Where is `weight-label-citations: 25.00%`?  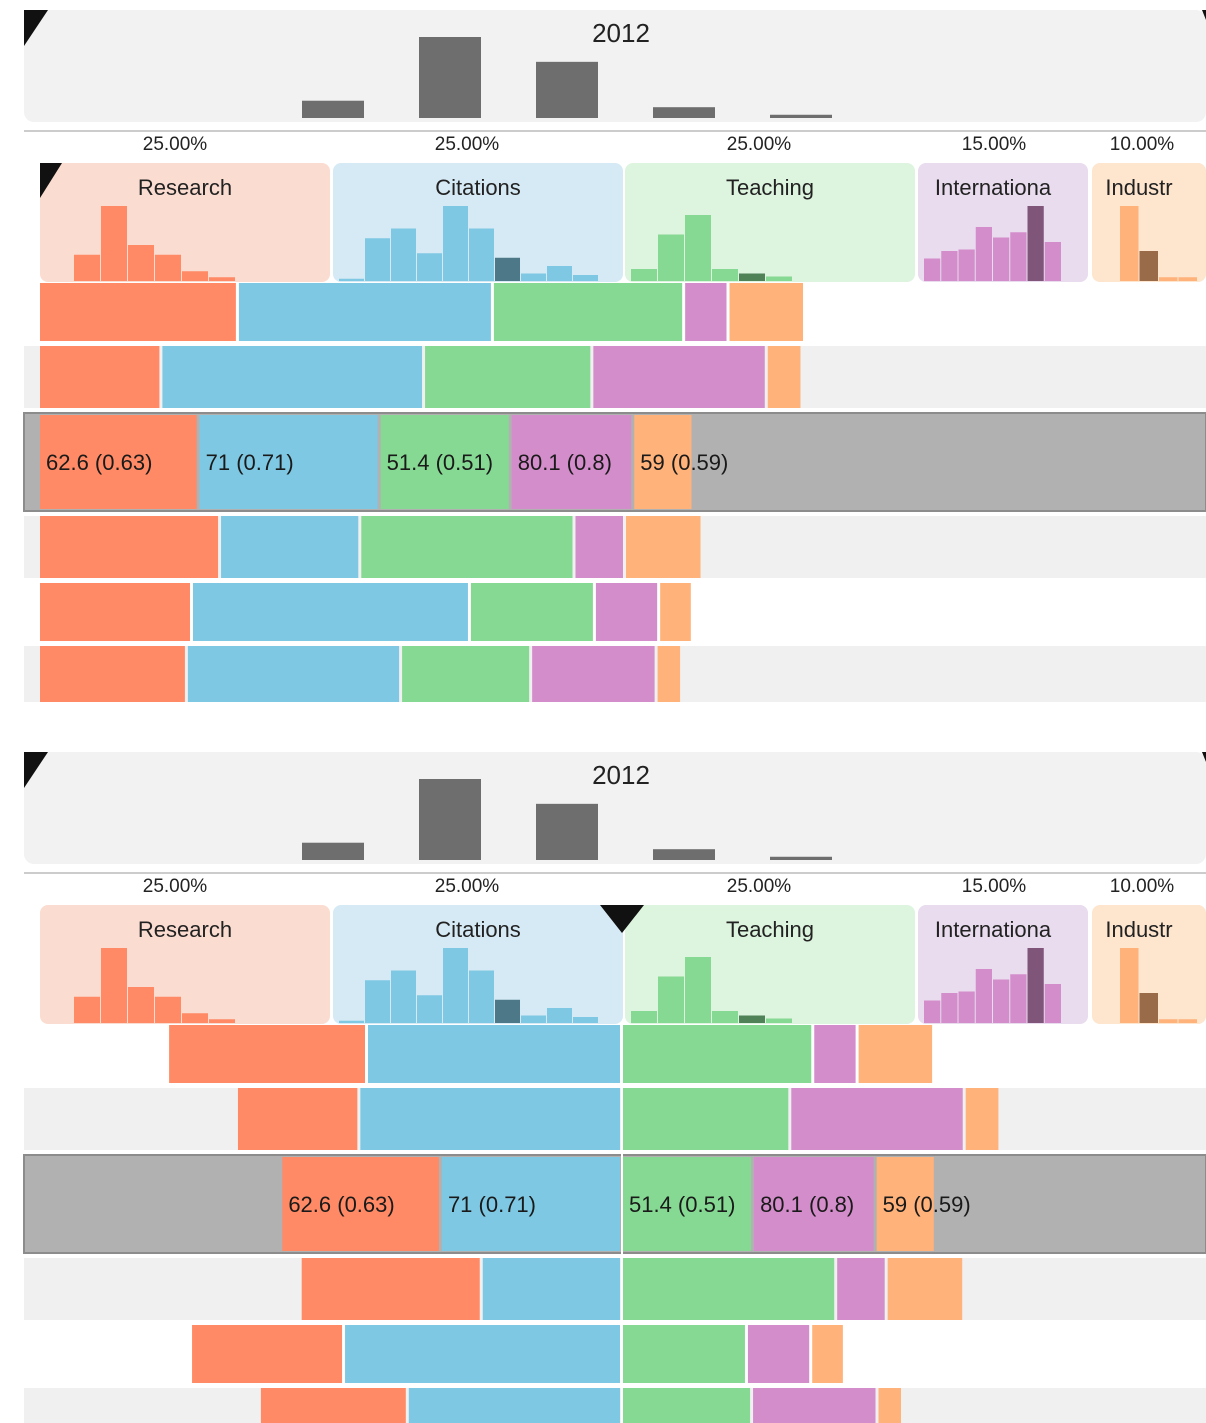
weight-label-citations: 25.00% is located at coordinates (467, 886).